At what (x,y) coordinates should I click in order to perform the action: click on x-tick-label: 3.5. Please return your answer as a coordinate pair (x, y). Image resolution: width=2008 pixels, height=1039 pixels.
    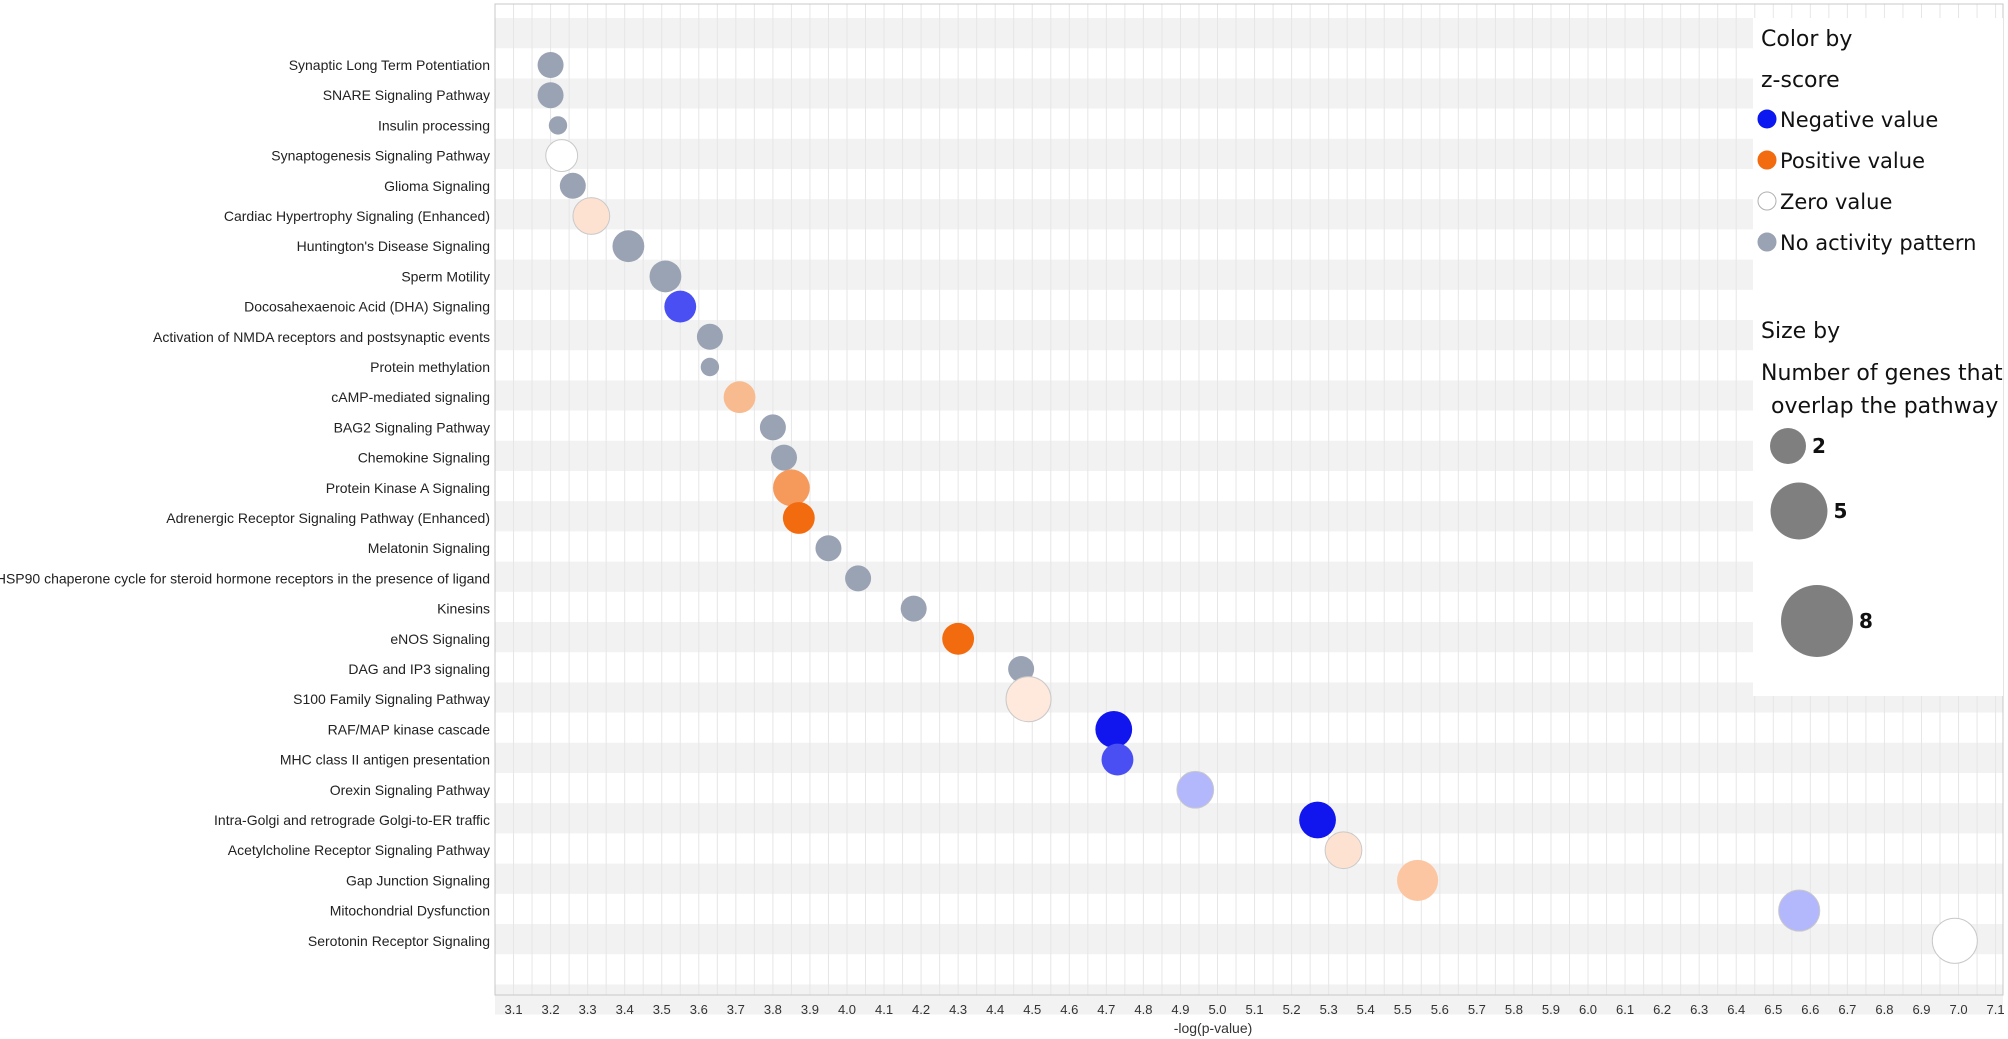
    Looking at the image, I should click on (662, 1009).